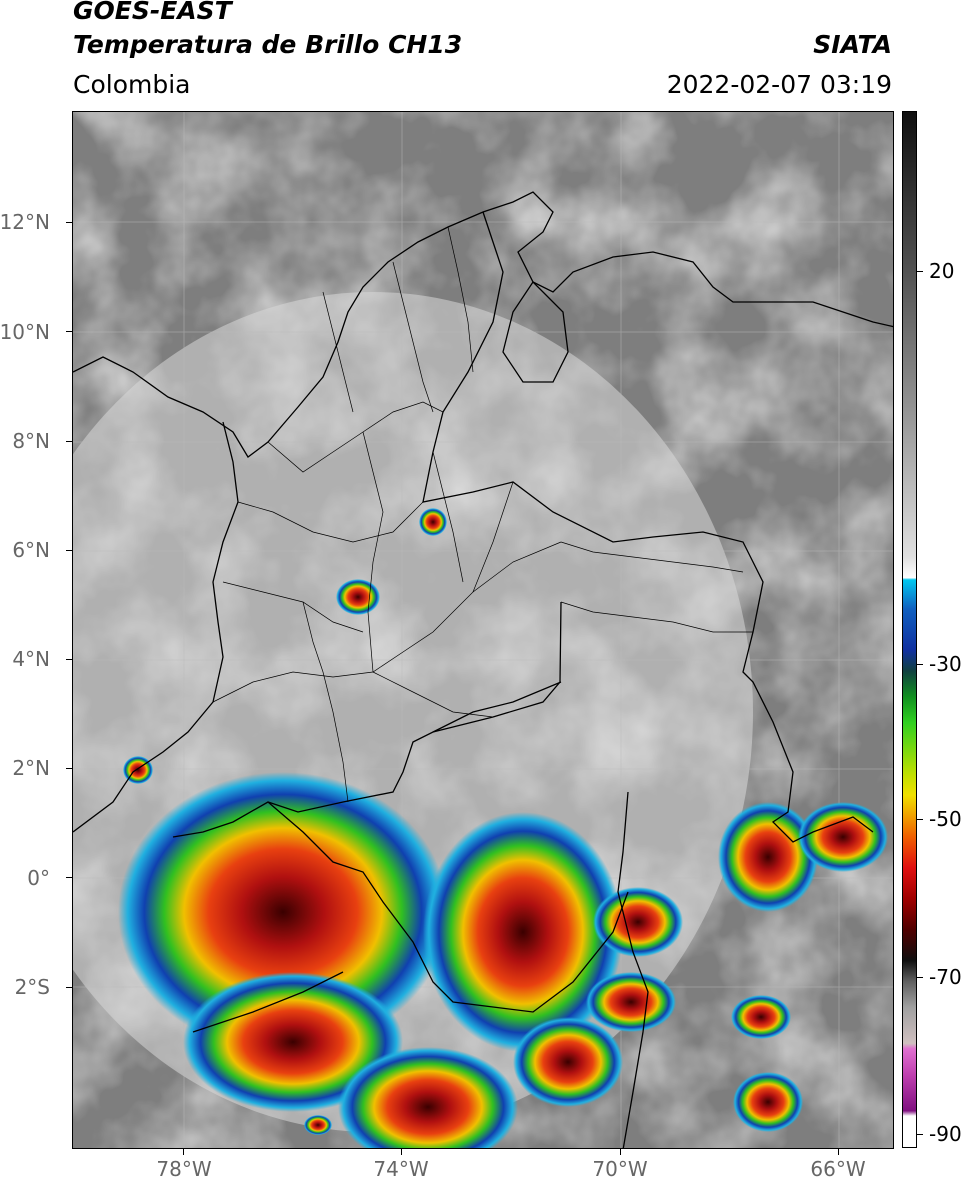  What do you see at coordinates (942, 271) in the screenshot?
I see `colorbar-label-20: 20` at bounding box center [942, 271].